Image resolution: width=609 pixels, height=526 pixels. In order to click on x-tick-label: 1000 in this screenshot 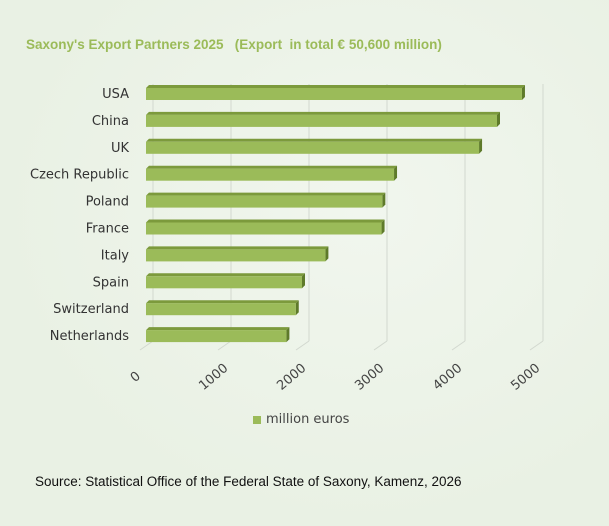, I will do `click(213, 377)`.